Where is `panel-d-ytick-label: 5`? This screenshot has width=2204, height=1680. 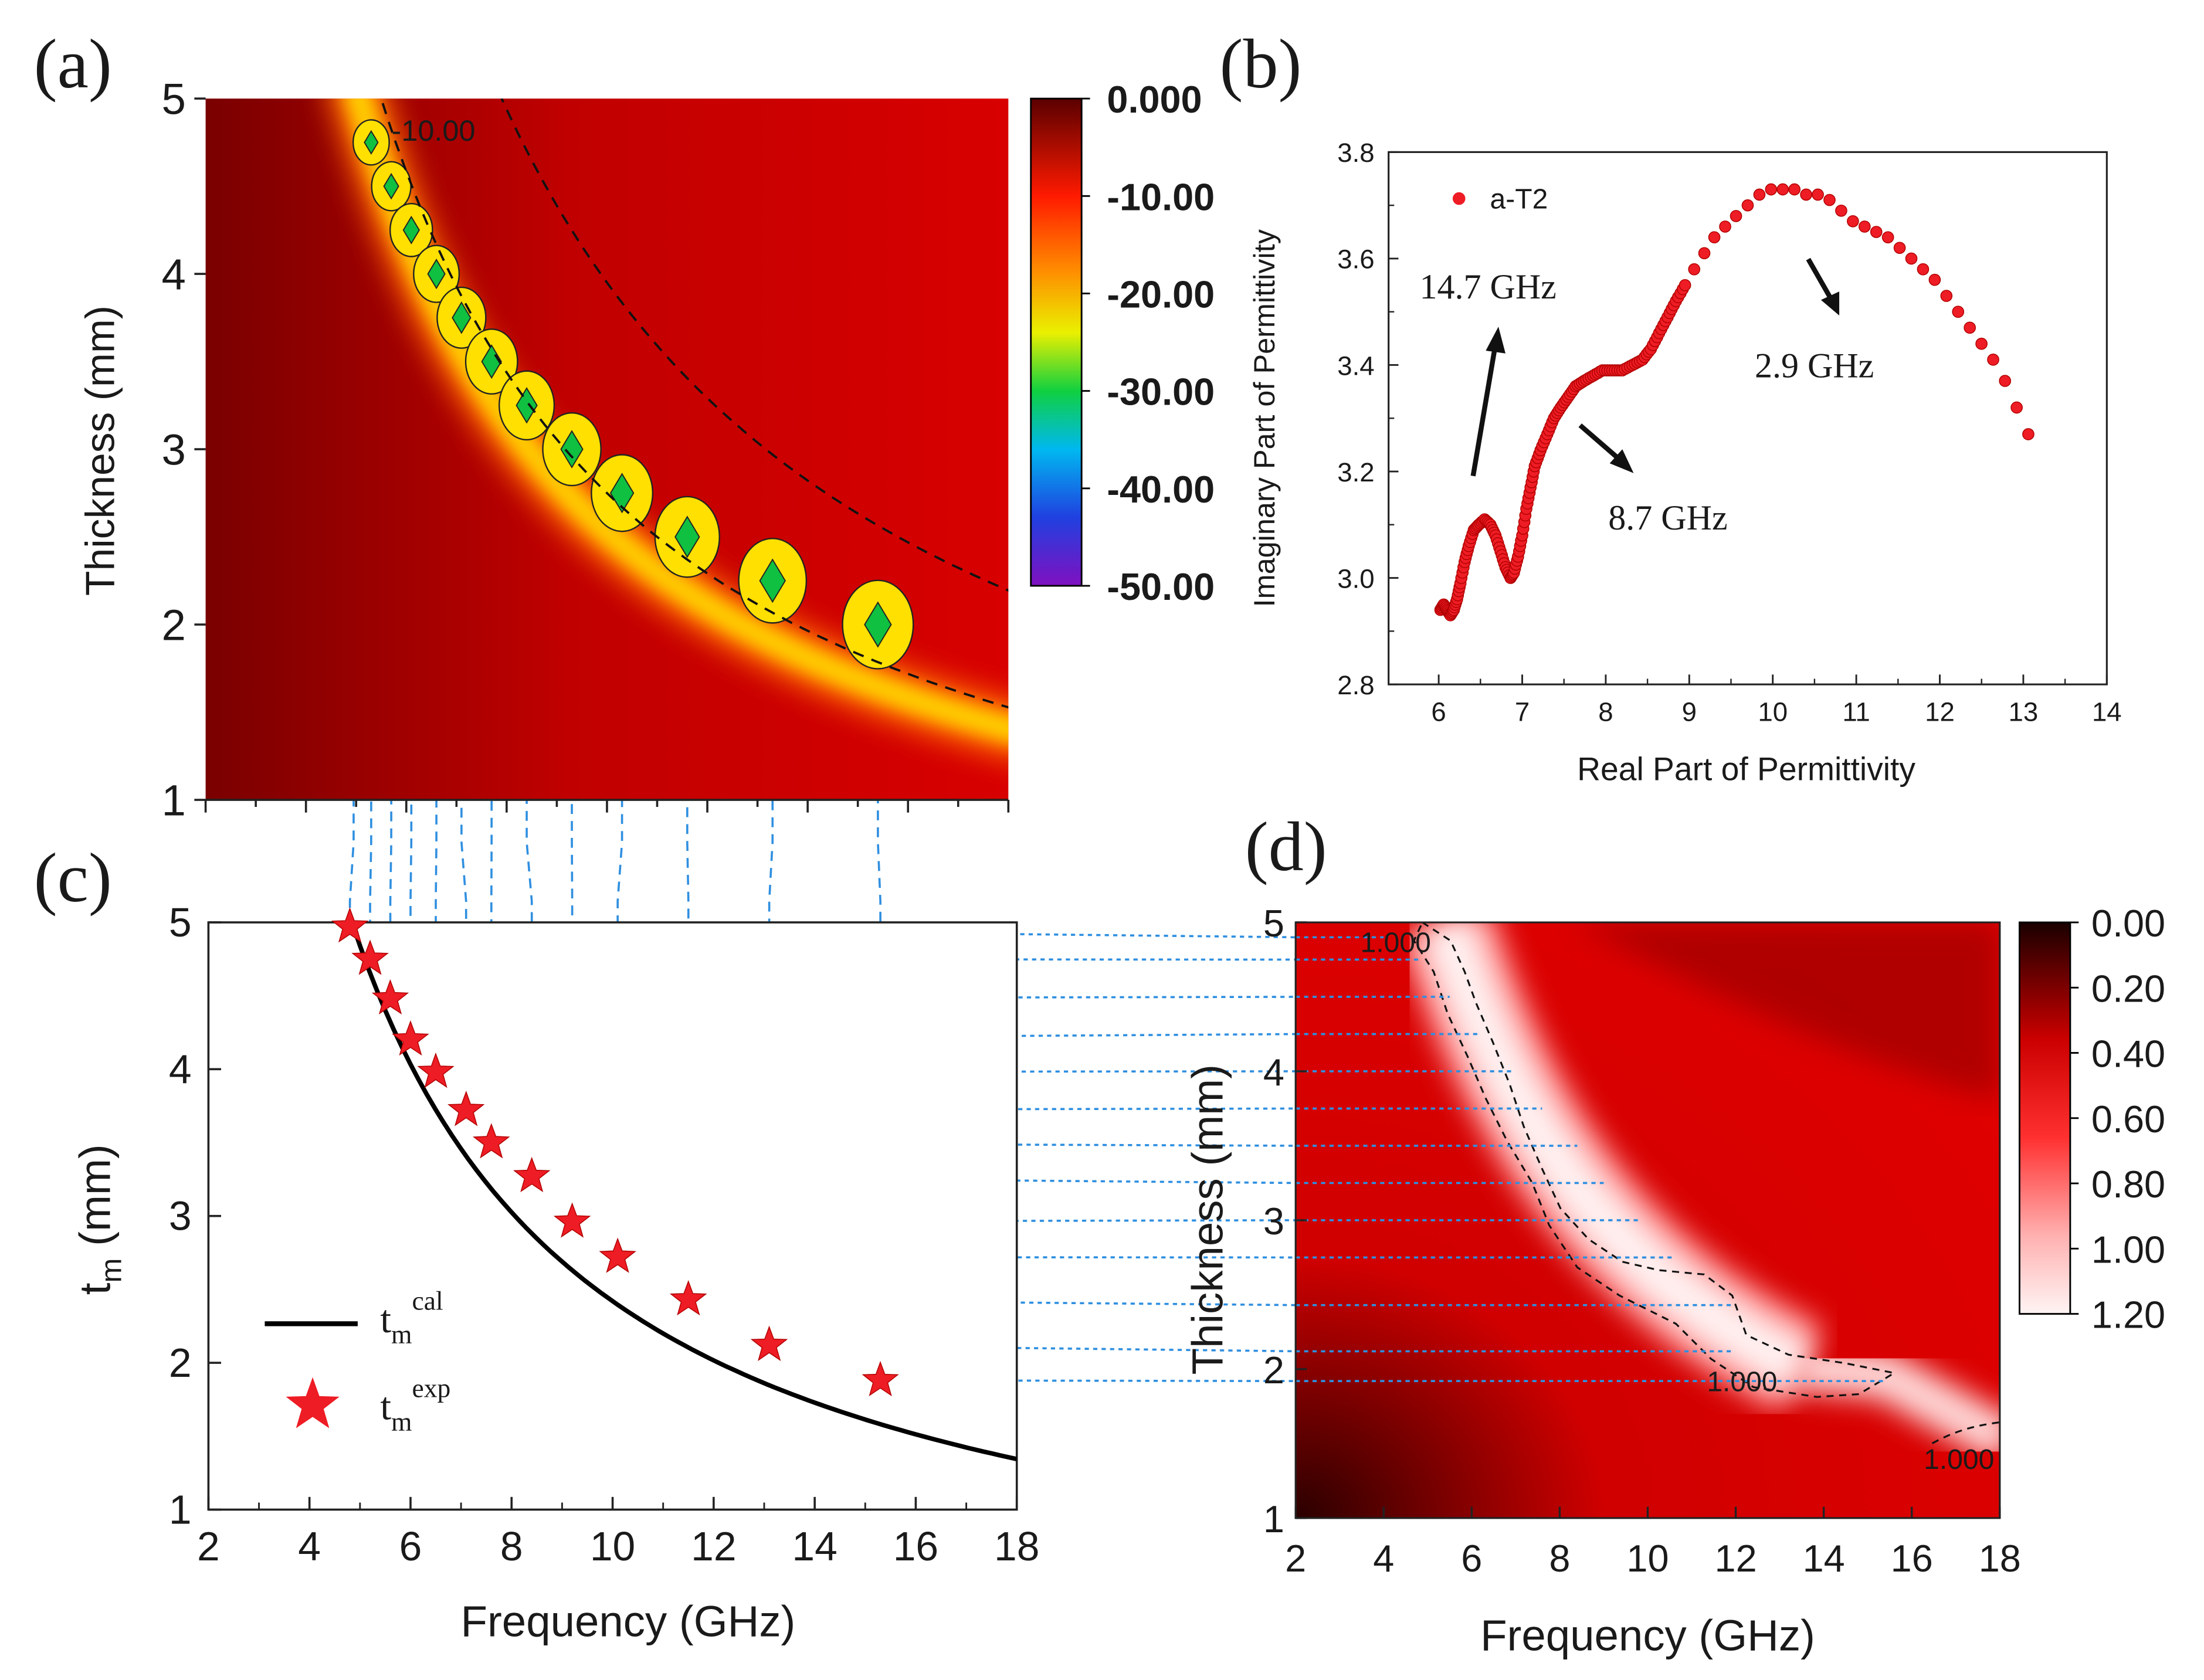 panel-d-ytick-label: 5 is located at coordinates (1274, 923).